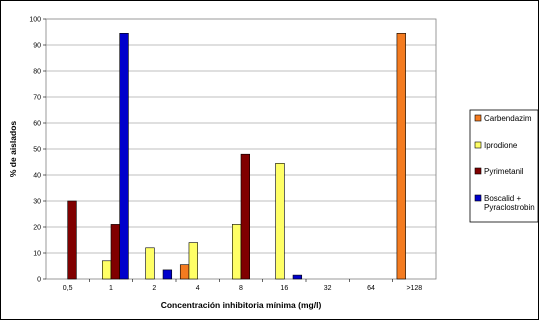 The width and height of the screenshot is (539, 320). What do you see at coordinates (501, 145) in the screenshot?
I see `legend-label: Iprodione` at bounding box center [501, 145].